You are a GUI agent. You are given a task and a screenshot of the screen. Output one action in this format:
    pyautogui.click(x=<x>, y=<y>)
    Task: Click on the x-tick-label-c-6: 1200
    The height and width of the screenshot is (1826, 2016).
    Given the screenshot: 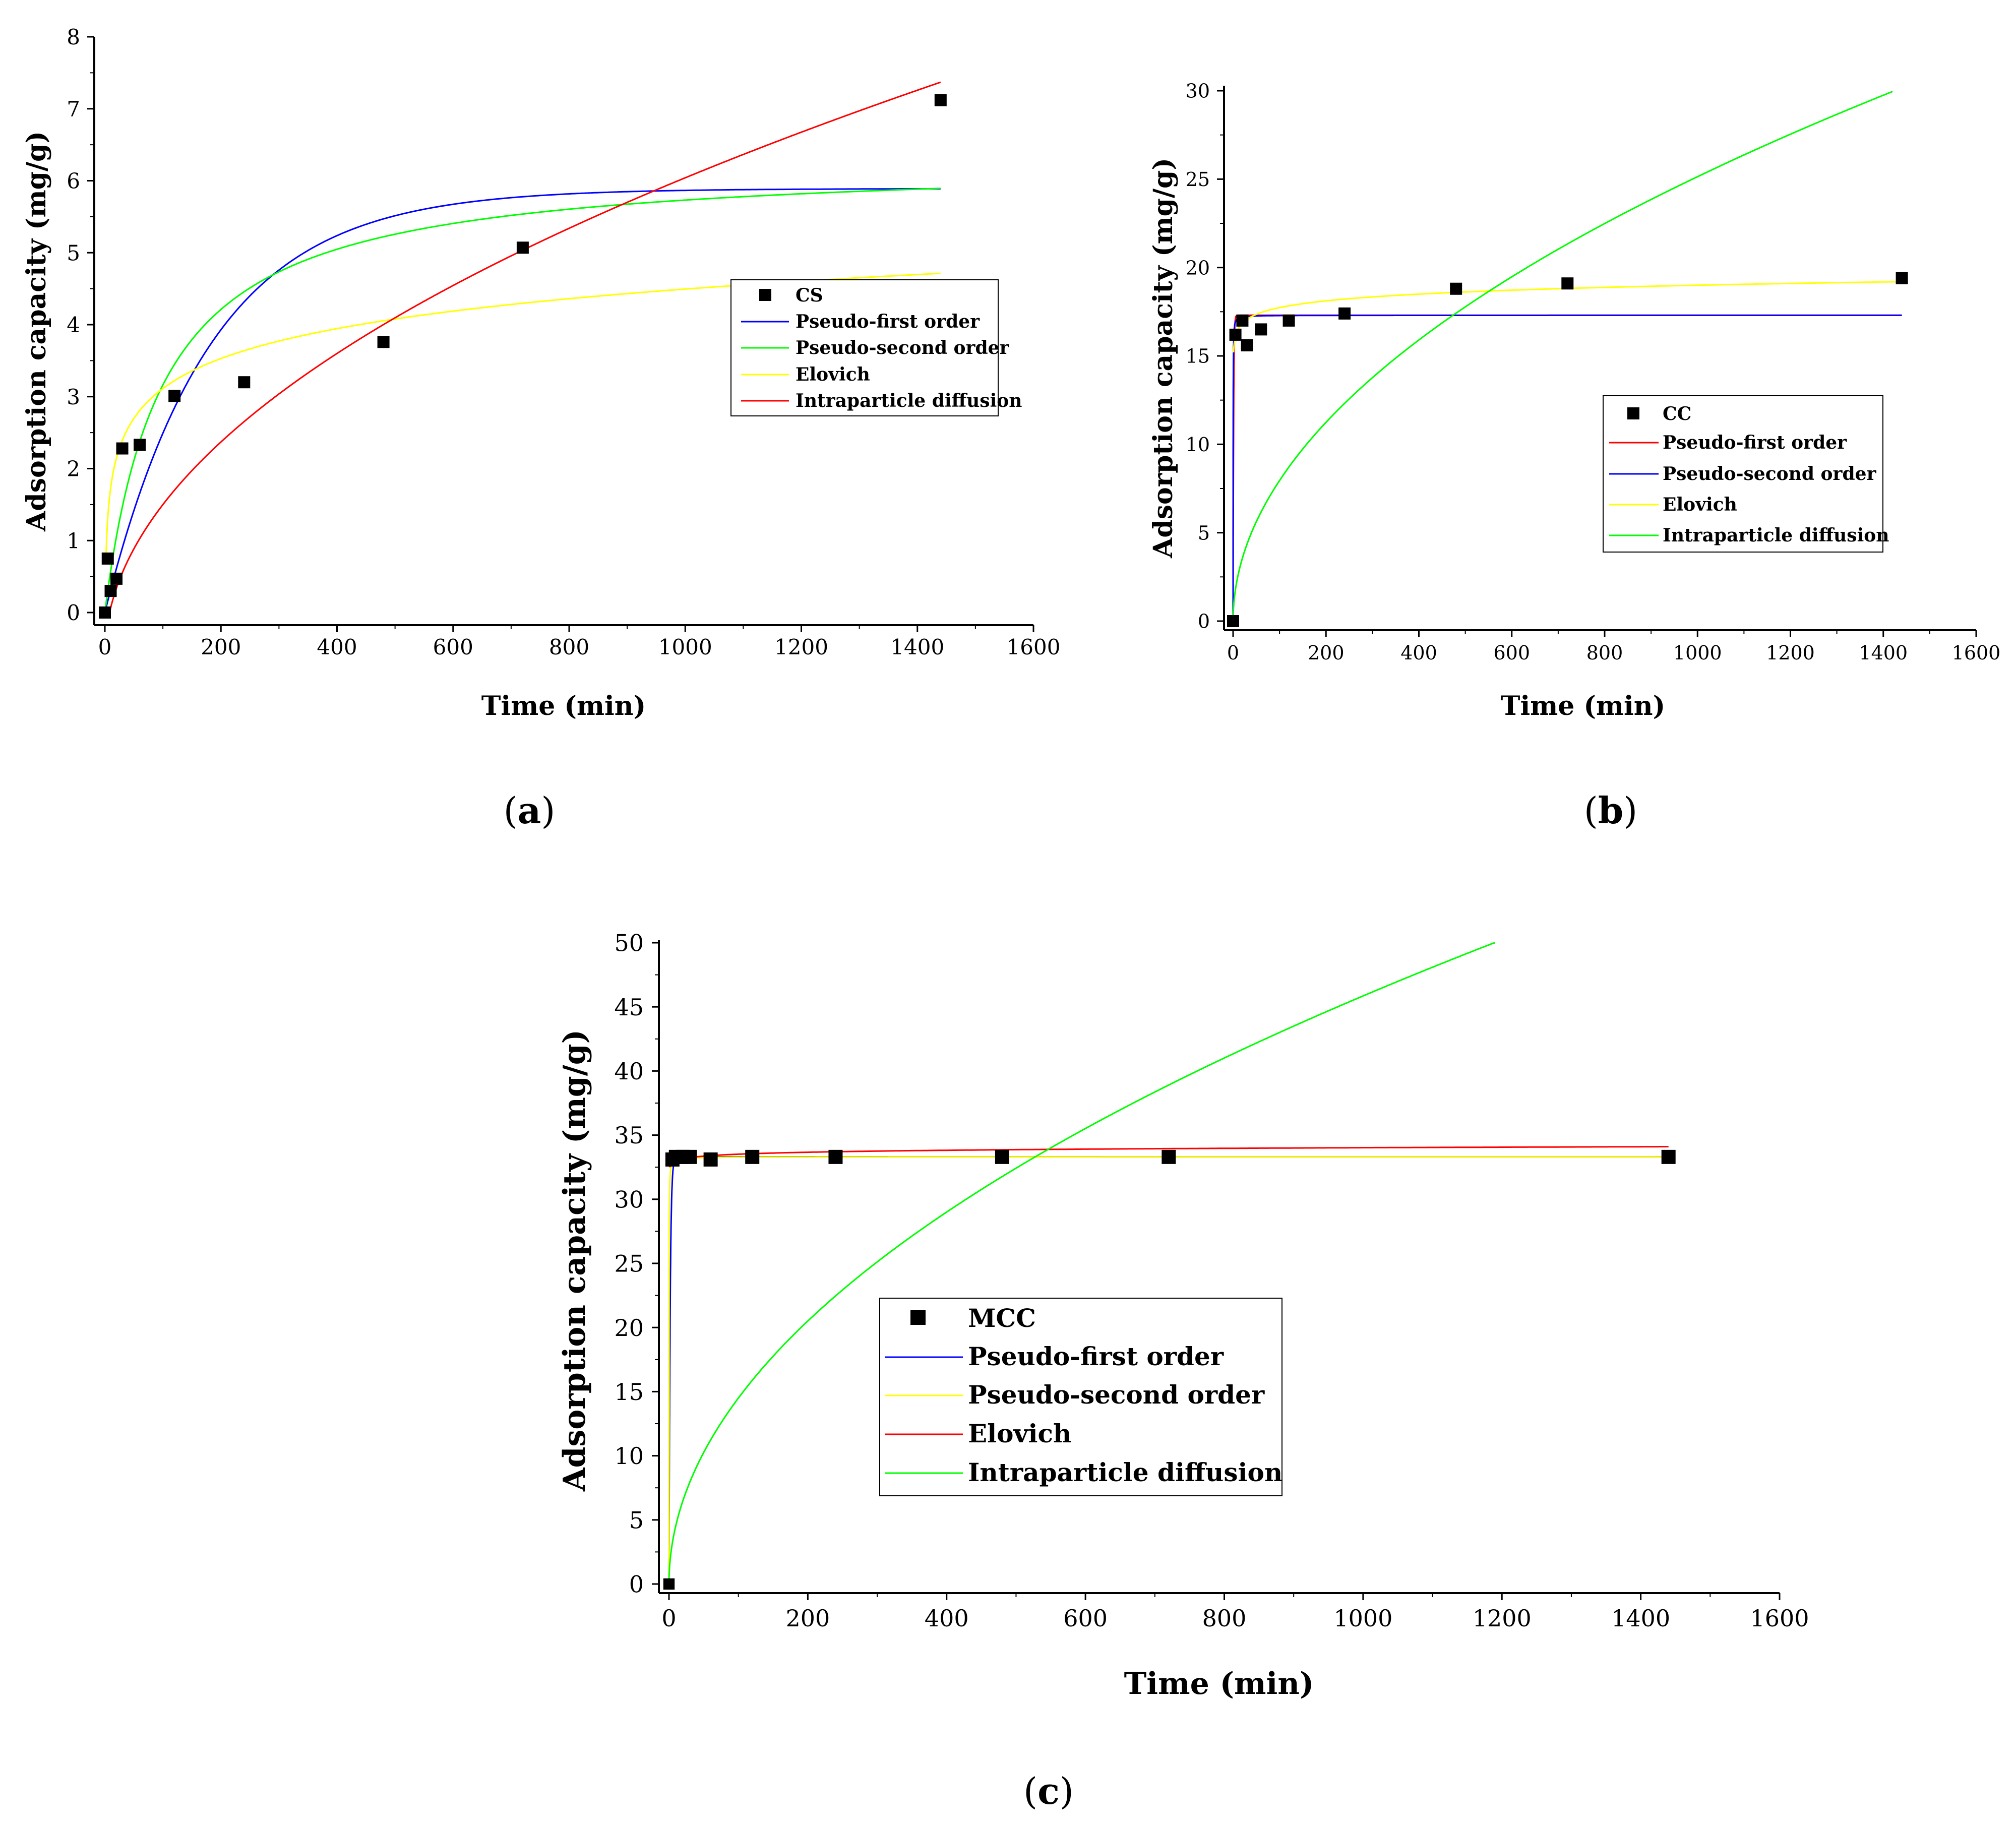 What is the action you would take?
    pyautogui.click(x=1502, y=1618)
    